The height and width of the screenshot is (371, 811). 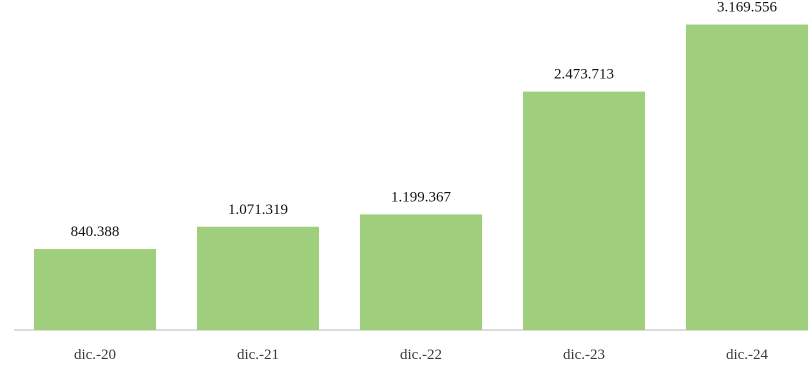 What do you see at coordinates (584, 355) in the screenshot?
I see `x-tick-label-4: dic.-23` at bounding box center [584, 355].